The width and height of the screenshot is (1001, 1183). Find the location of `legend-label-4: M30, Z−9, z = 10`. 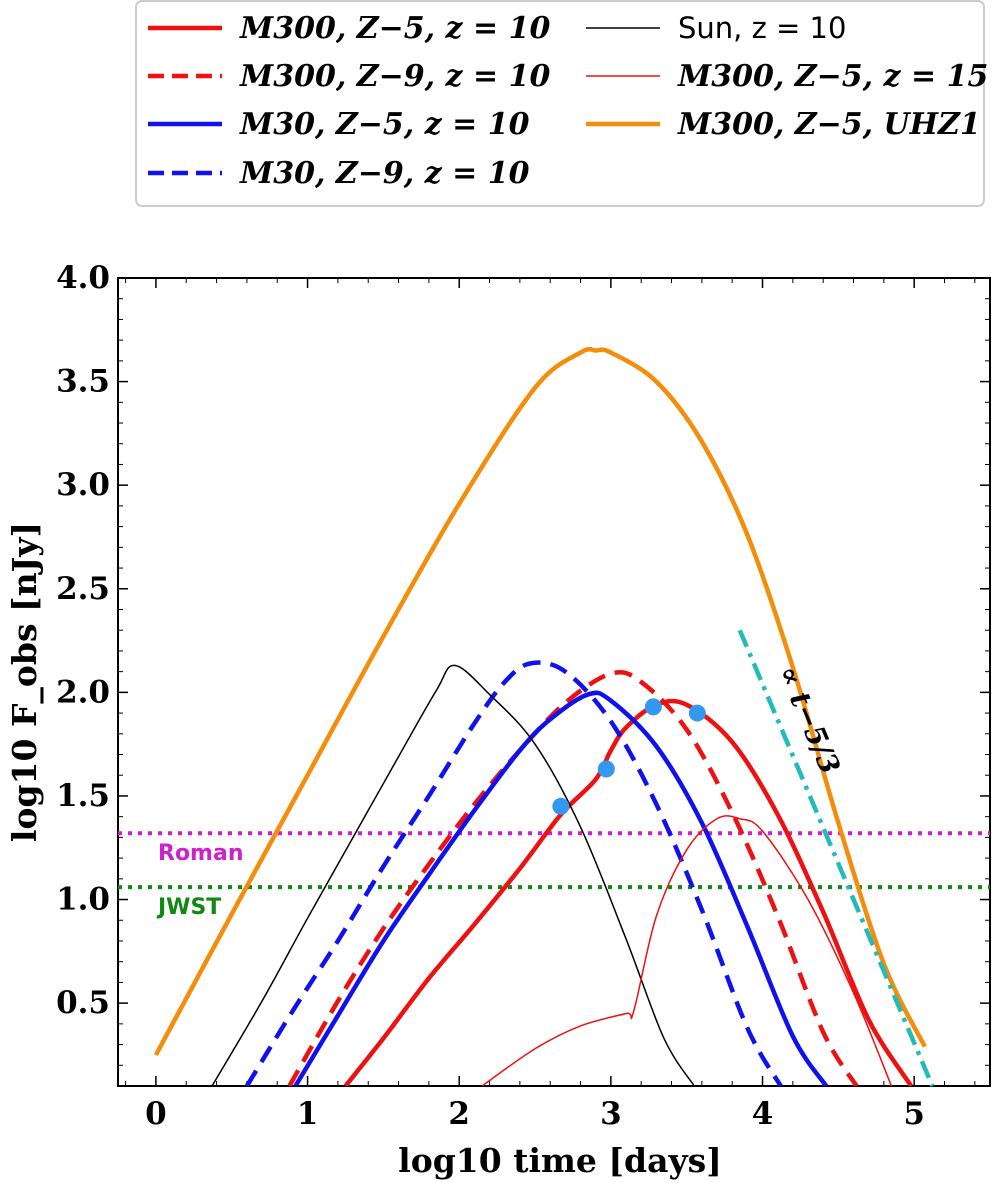

legend-label-4: M30, Z−9, z = 10 is located at coordinates (384, 173).